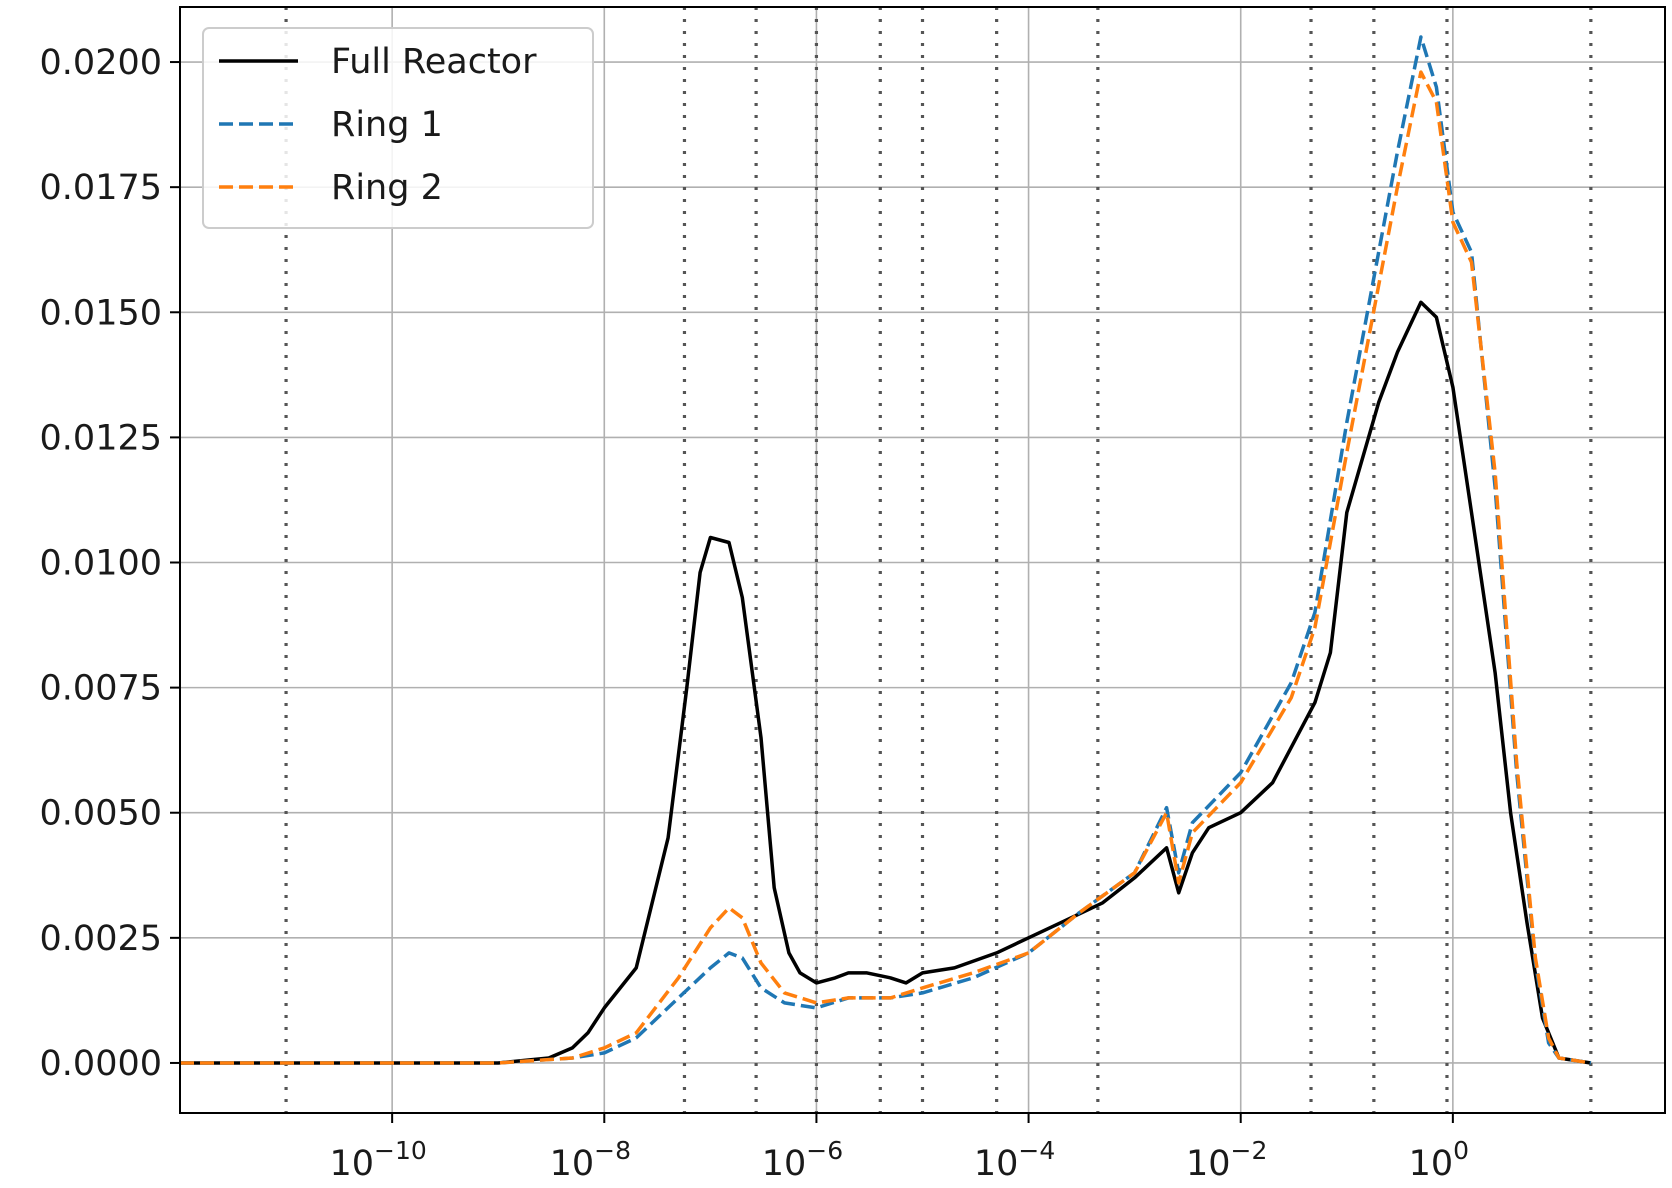 The width and height of the screenshot is (1672, 1188). I want to click on y-tick-label: 0.0075, so click(101, 689).